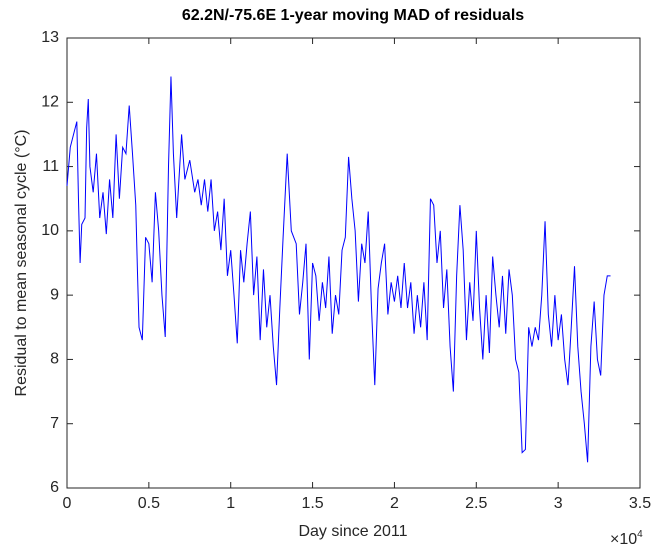 This screenshot has width=656, height=548. What do you see at coordinates (54, 359) in the screenshot?
I see `y-tick-label: 8` at bounding box center [54, 359].